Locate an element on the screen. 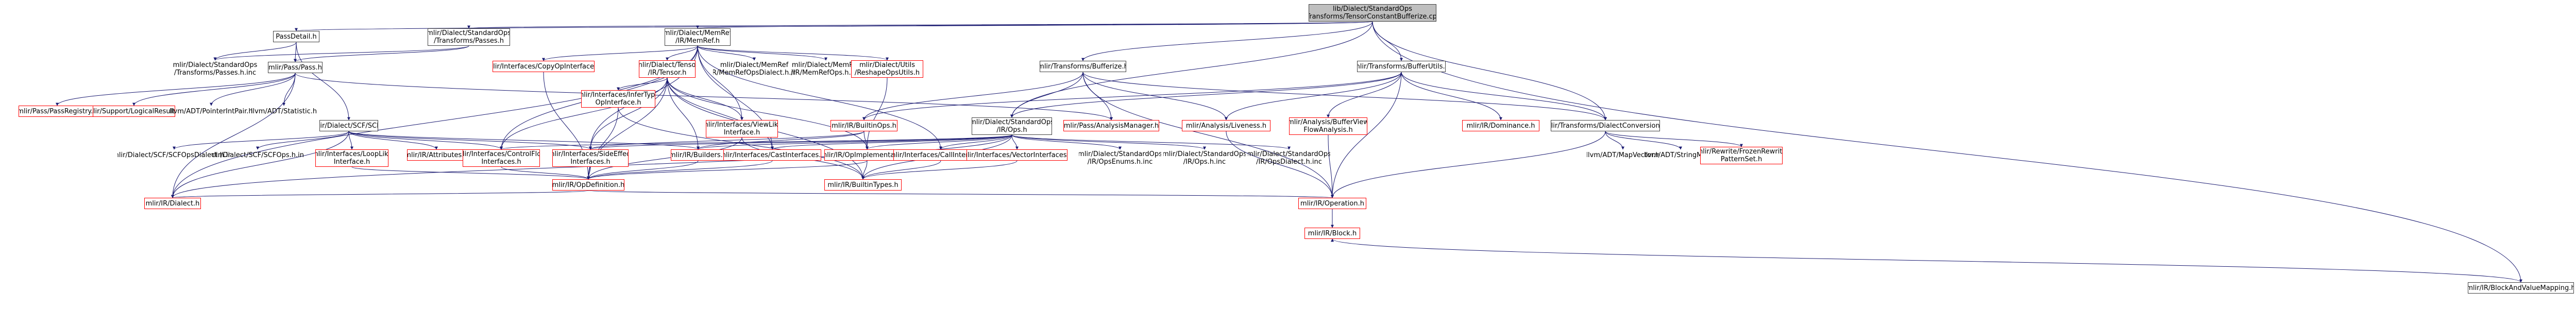 The height and width of the screenshot is (326, 2576). op-definition-node: mlir/IR/OpDefinition.h is located at coordinates (588, 185).